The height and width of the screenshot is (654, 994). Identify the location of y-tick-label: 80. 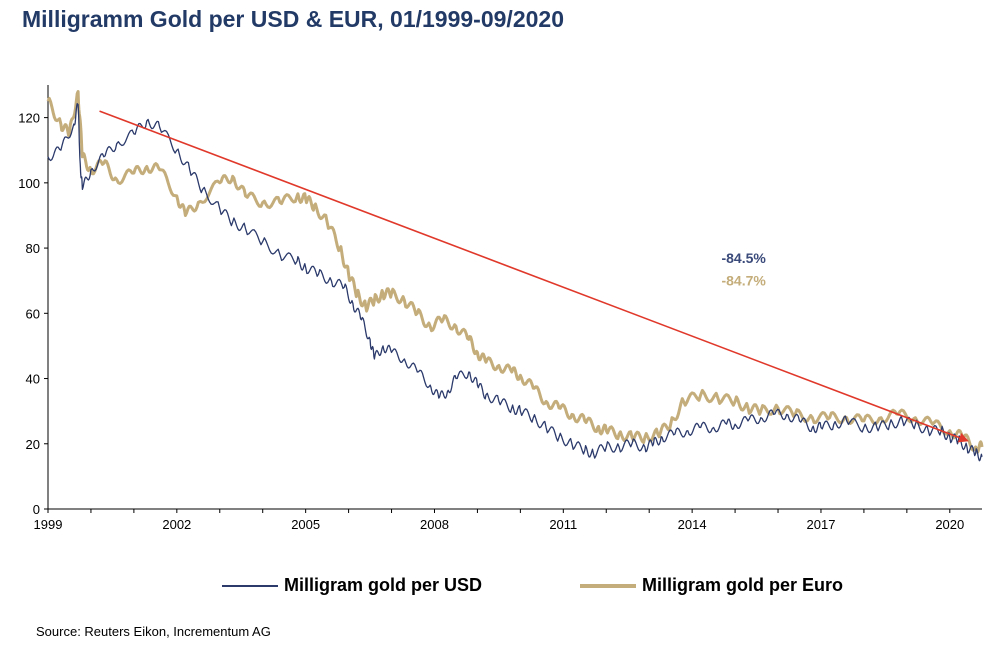
(33, 248).